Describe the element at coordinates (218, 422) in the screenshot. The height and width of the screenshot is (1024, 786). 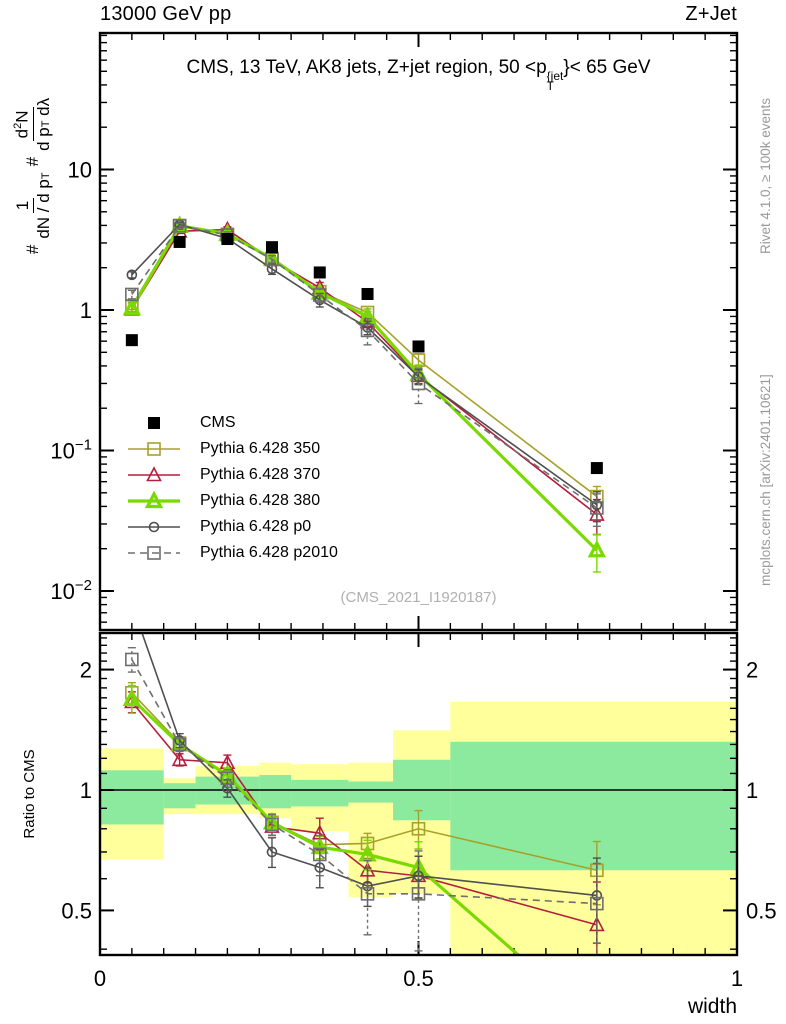
I see `legend-label-cms: CMS` at that location.